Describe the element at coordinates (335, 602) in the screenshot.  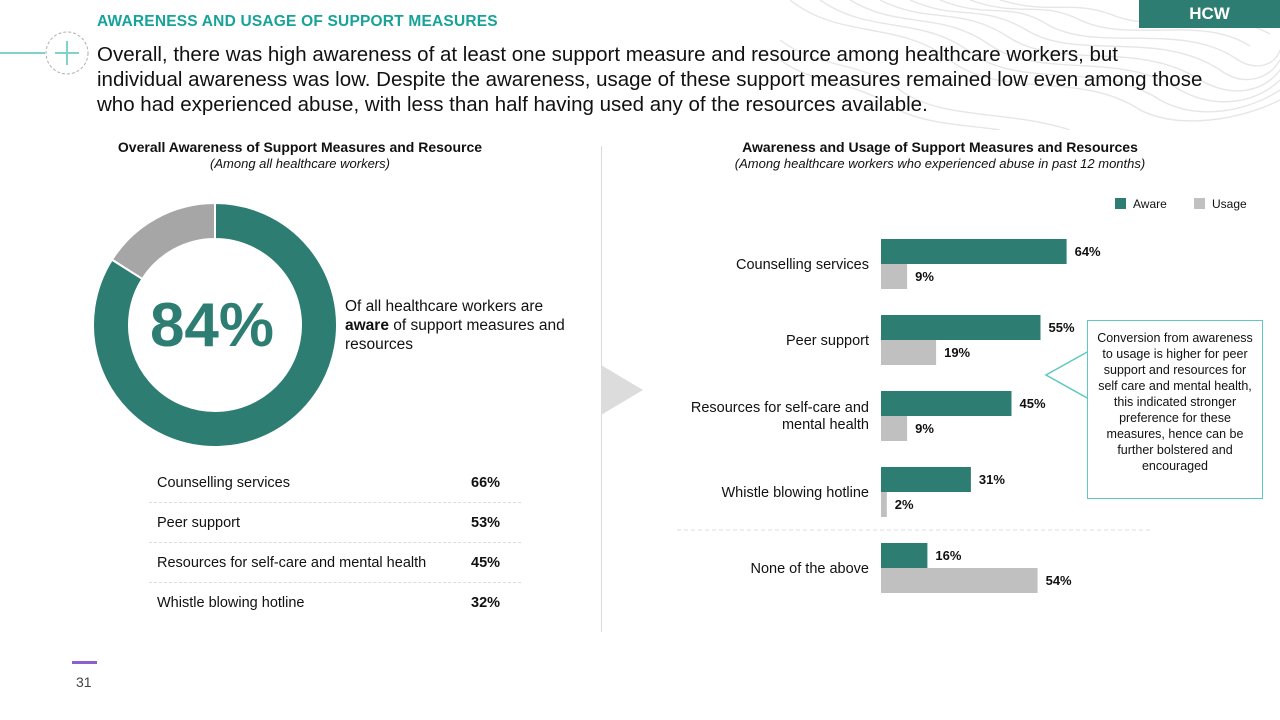
I see `table-row: Whistle blowing hotline 32%` at that location.